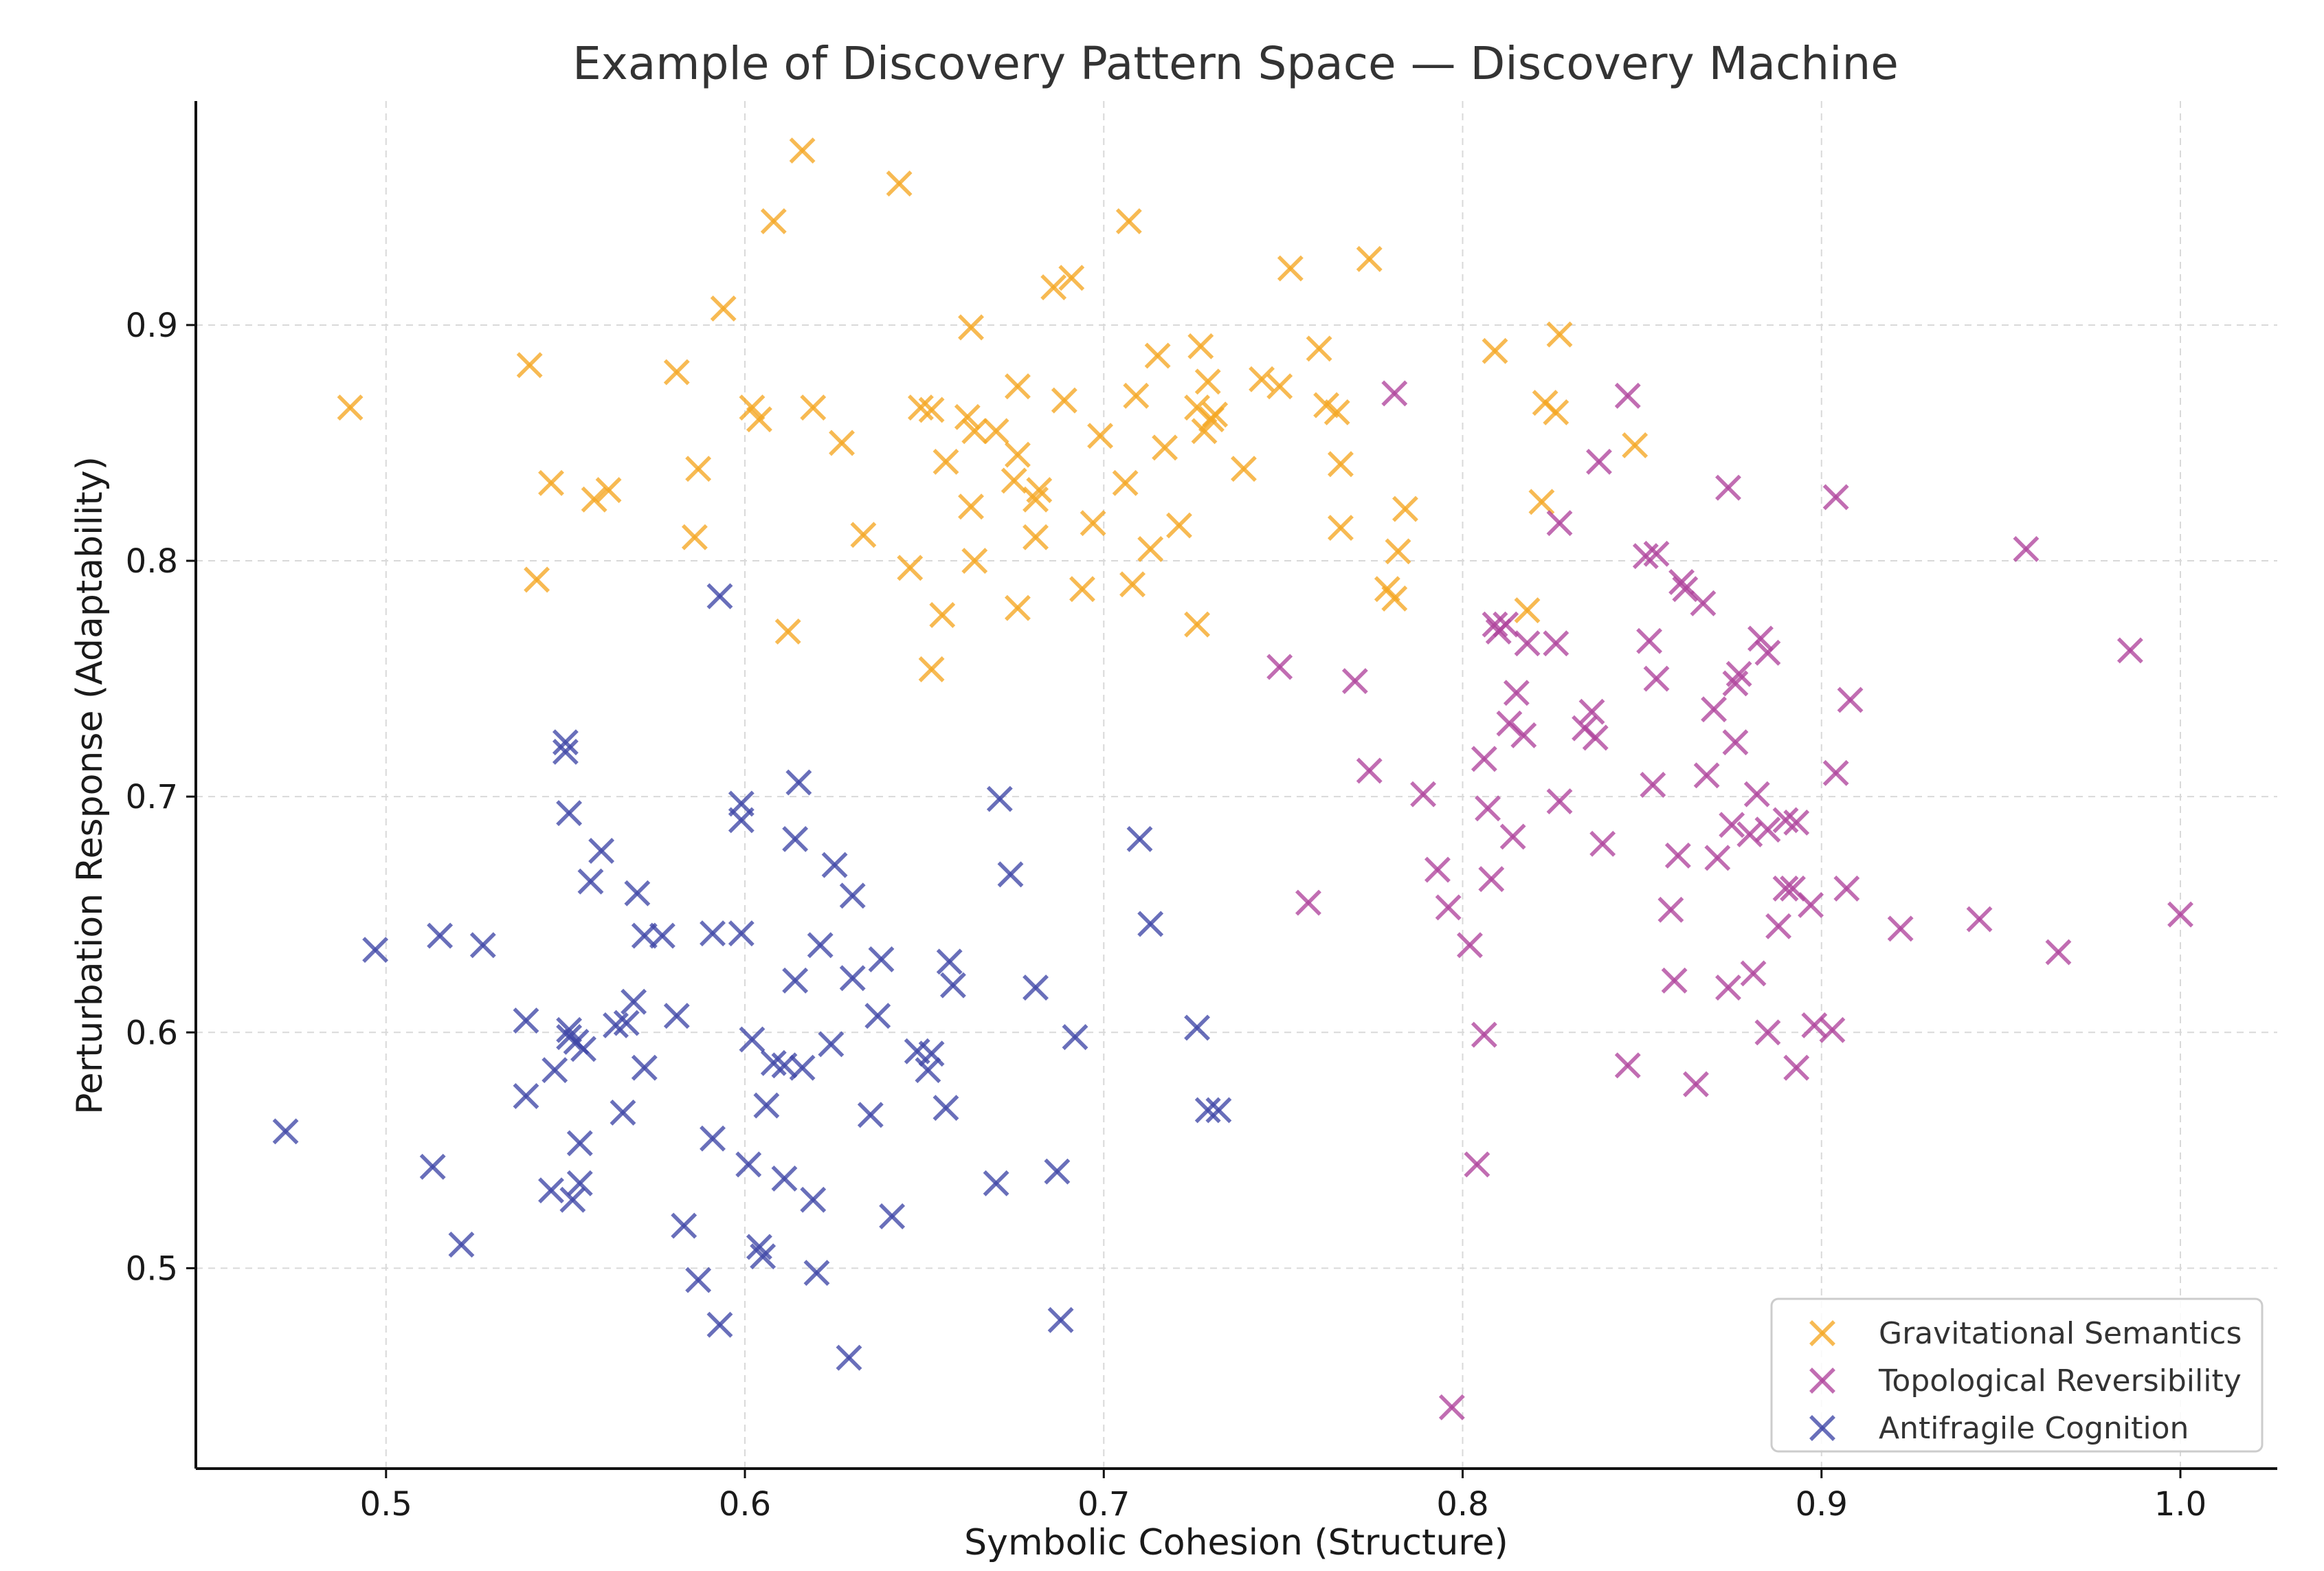 This screenshot has width=2324, height=1571. What do you see at coordinates (1236, 1542) in the screenshot?
I see `x-axis-label: Symbolic Cohesion (Structure)` at bounding box center [1236, 1542].